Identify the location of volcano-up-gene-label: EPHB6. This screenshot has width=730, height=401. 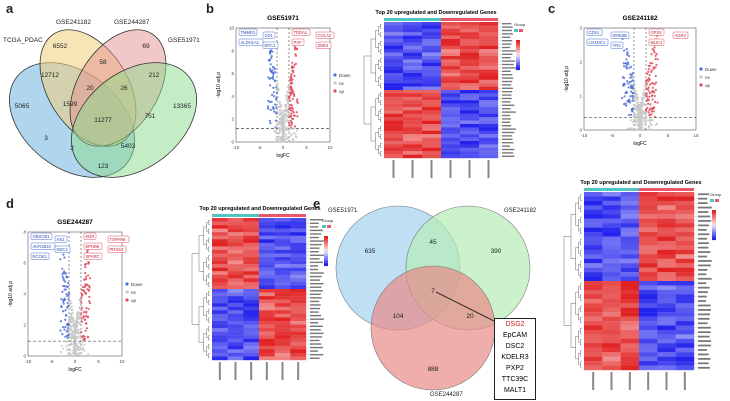
(93, 246).